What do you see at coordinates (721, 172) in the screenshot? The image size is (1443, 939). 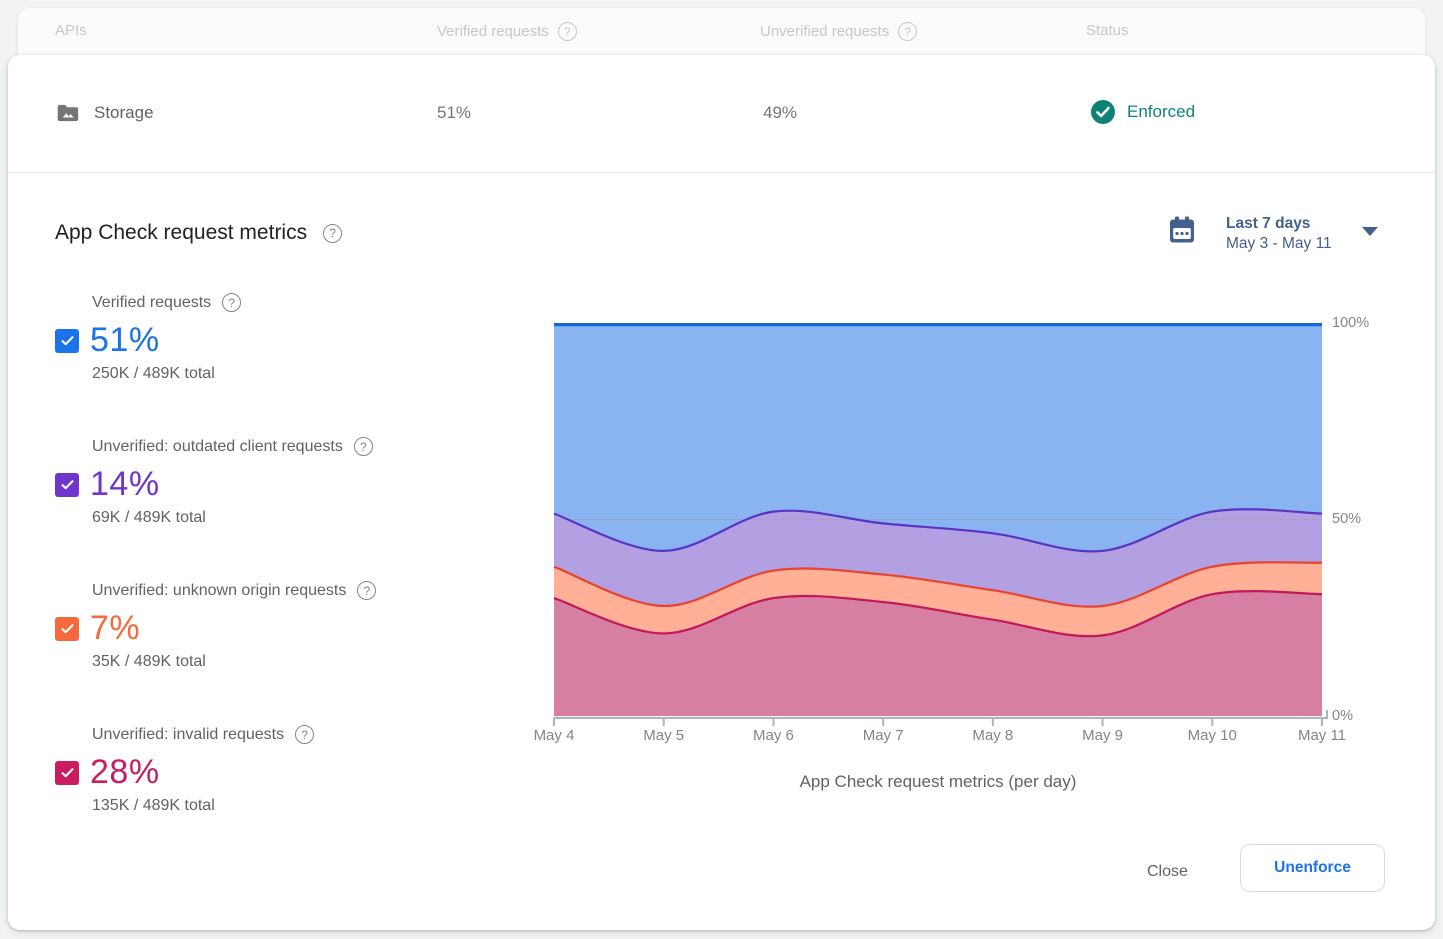 I see `divider` at bounding box center [721, 172].